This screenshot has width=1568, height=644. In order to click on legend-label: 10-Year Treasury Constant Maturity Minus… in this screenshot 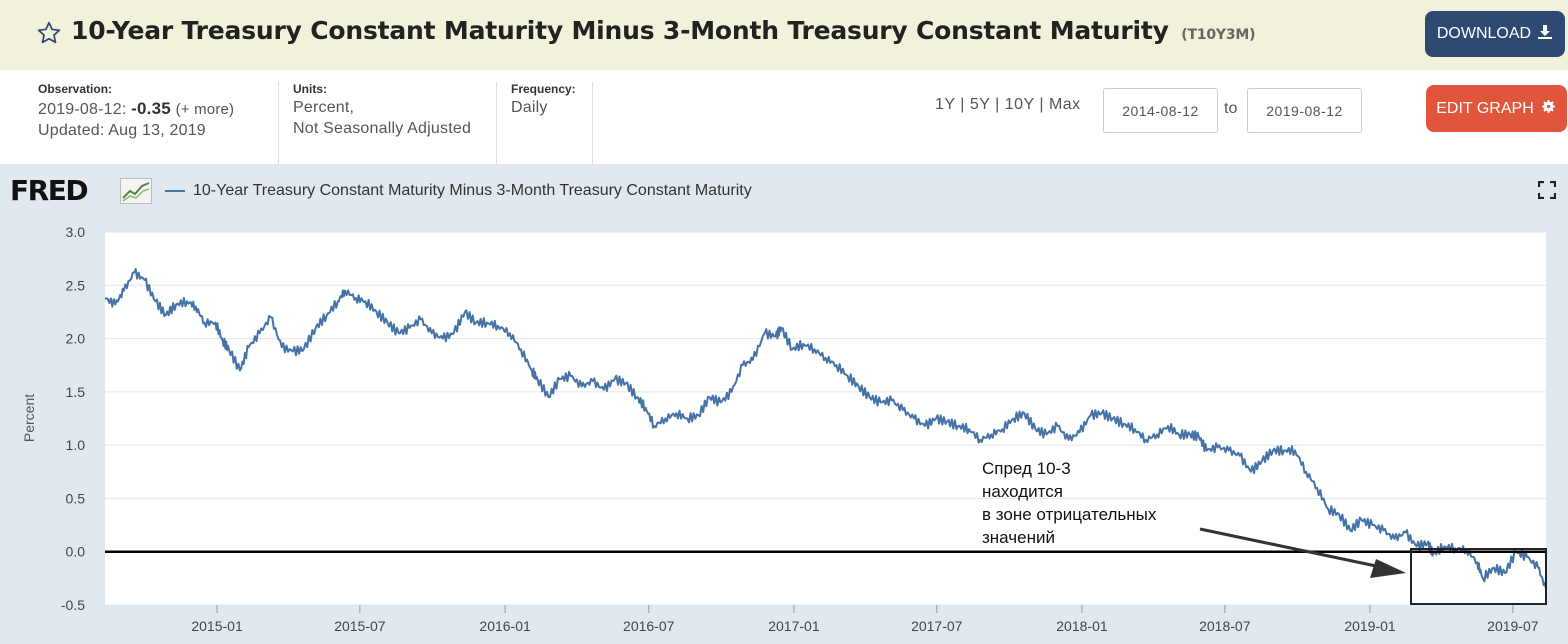, I will do `click(472, 190)`.